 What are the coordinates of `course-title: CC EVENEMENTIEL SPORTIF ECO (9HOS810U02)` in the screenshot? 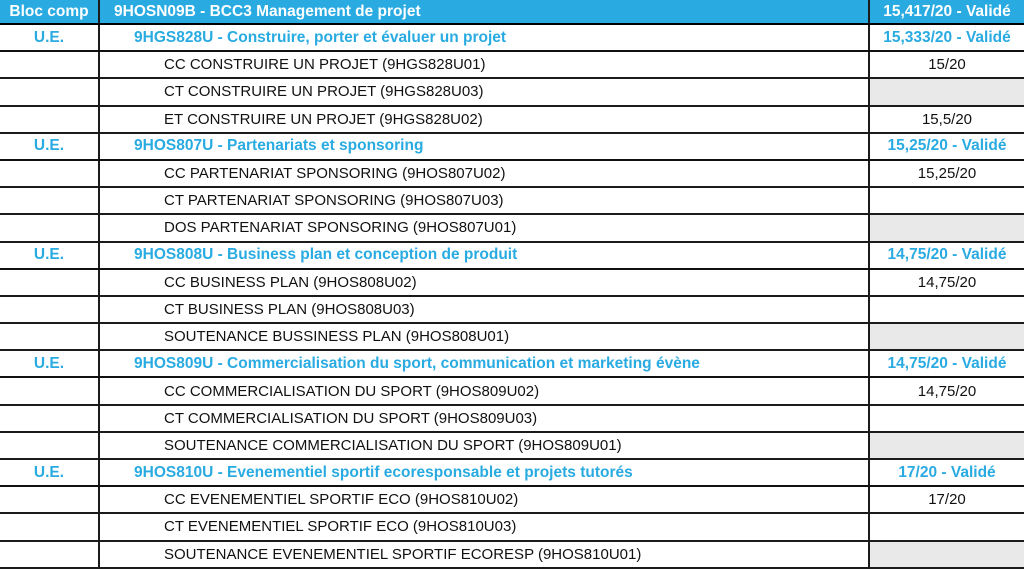 It's located at (485, 500).